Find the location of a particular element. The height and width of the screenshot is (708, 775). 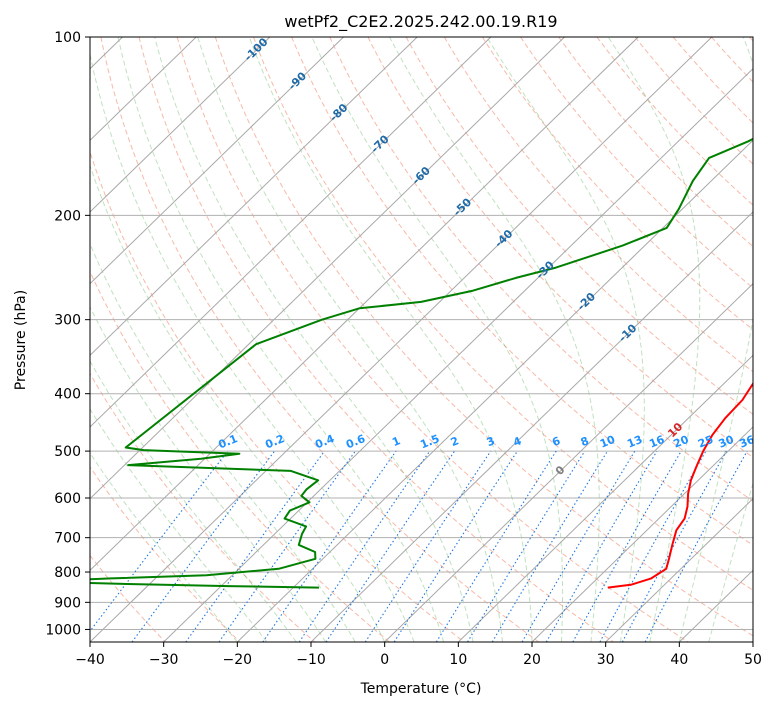

x-tick-label: 20 is located at coordinates (532, 660).